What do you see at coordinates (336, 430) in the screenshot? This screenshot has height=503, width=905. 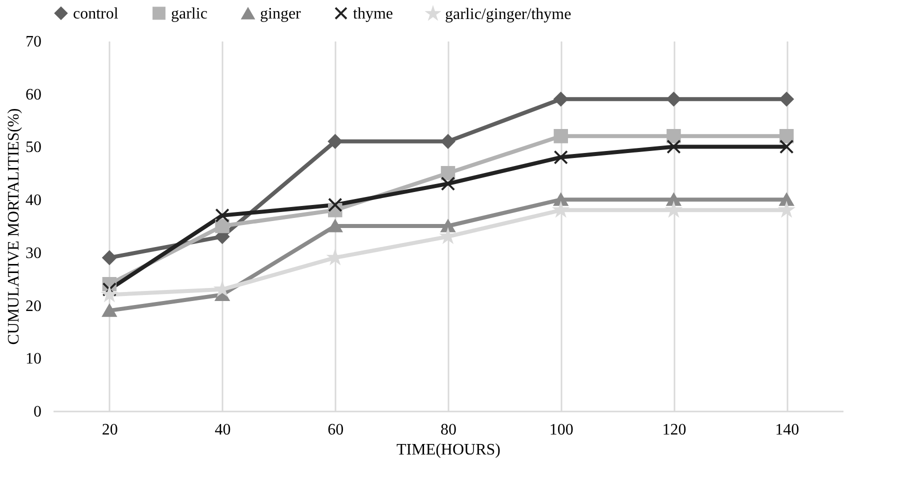 I see `x-tick-label: 60` at bounding box center [336, 430].